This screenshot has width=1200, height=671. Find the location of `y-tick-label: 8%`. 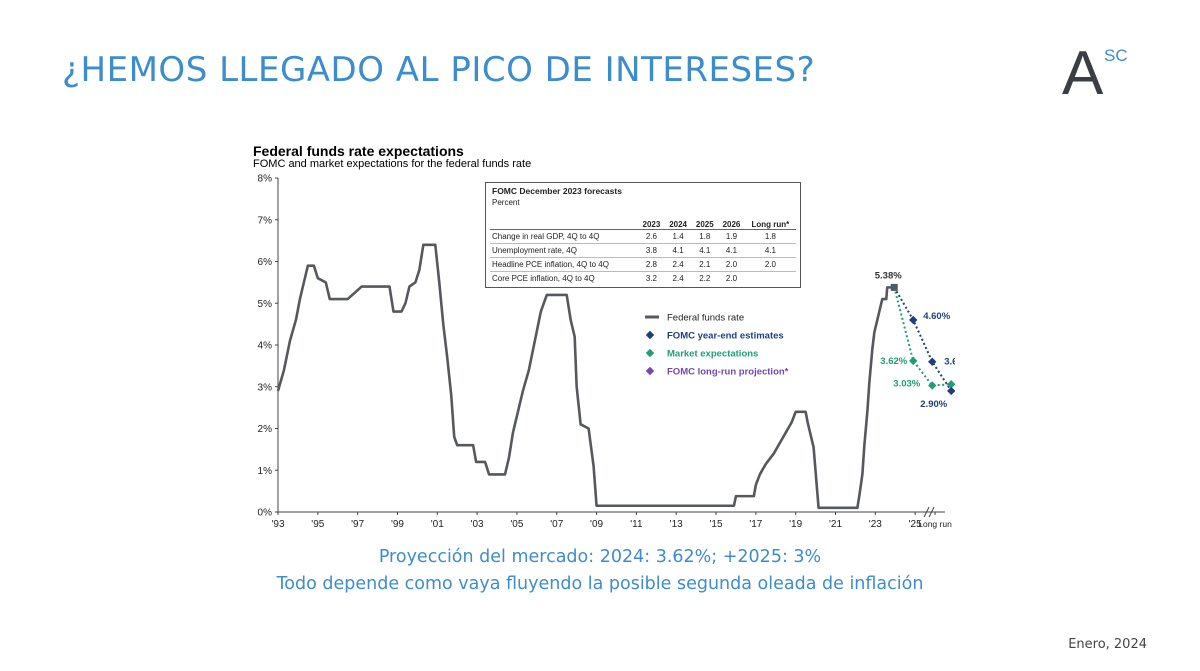

y-tick-label: 8% is located at coordinates (265, 179).